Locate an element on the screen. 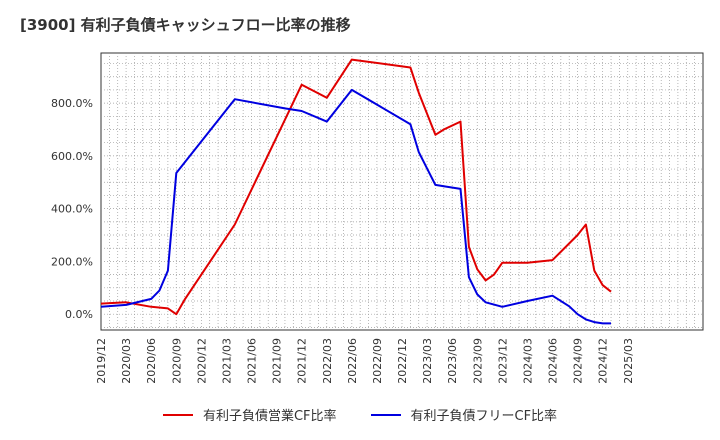 The height and width of the screenshot is (440, 720). x-tick-label: 2022/09 is located at coordinates (377, 361).